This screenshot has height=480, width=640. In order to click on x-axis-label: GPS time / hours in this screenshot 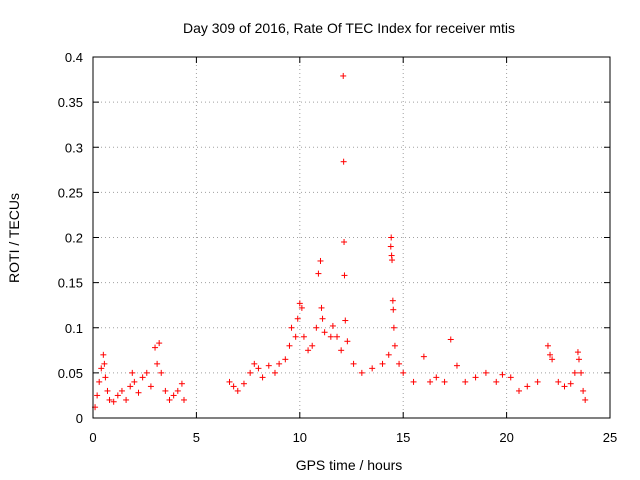, I will do `click(349, 465)`.